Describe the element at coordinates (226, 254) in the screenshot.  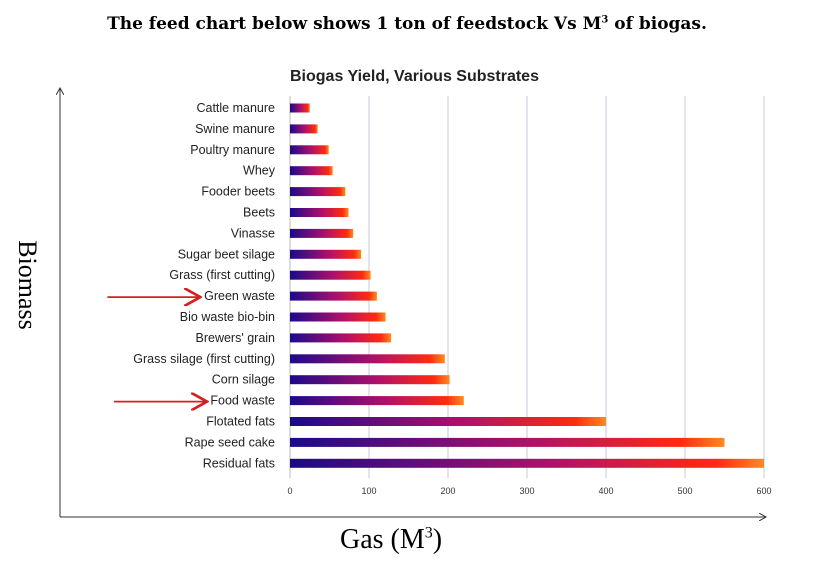
I see `category-label: Sugar beet silage` at that location.